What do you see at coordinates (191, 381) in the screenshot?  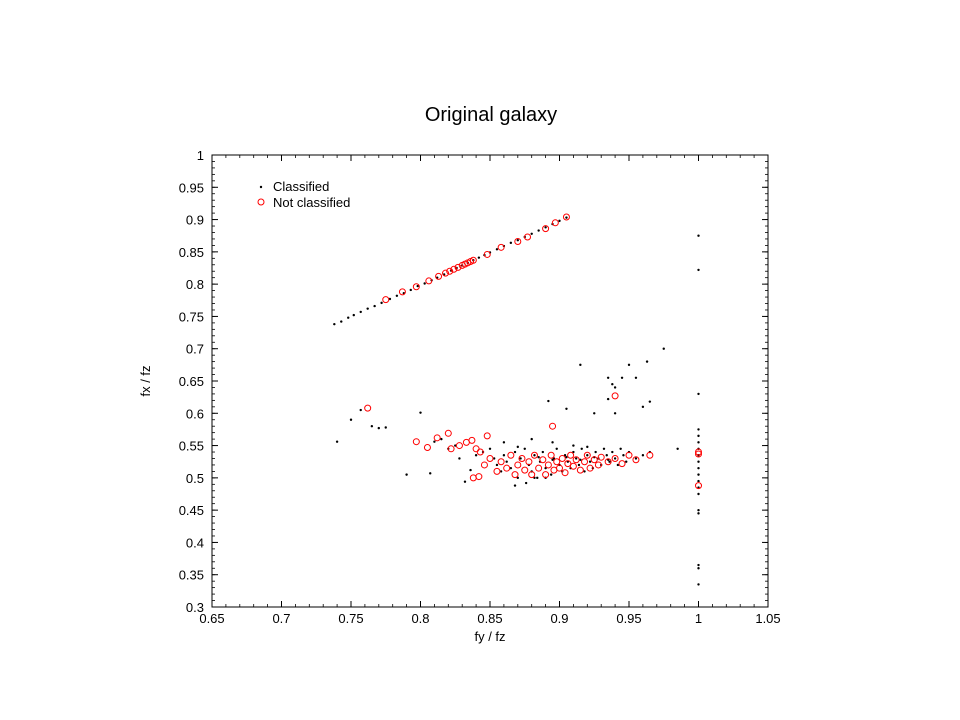 I see `y-tick-label: 0.65` at bounding box center [191, 381].